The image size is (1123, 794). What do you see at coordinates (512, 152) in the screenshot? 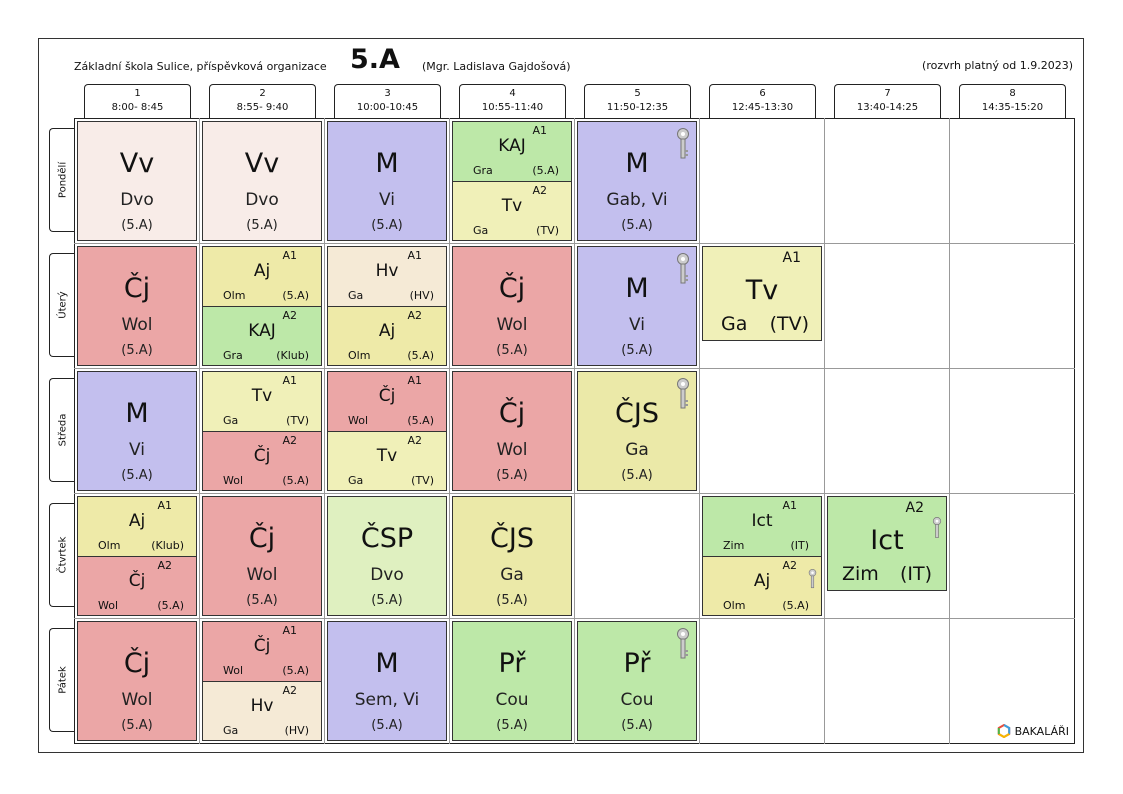
I see `group-lesson: A1 KAJ Gra (5.A)` at bounding box center [512, 152].